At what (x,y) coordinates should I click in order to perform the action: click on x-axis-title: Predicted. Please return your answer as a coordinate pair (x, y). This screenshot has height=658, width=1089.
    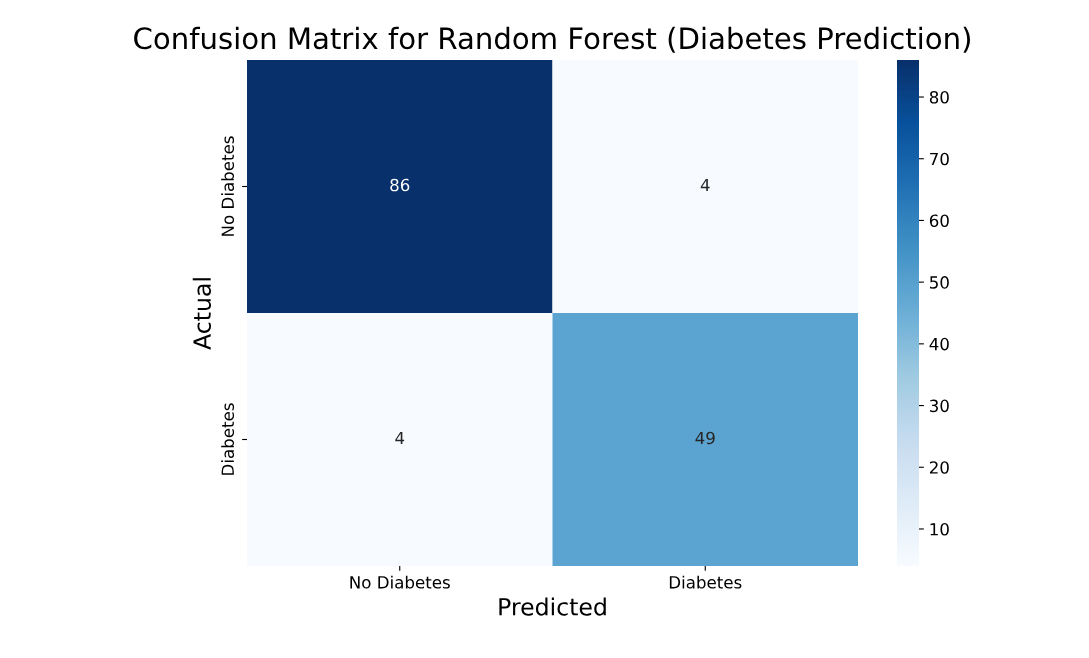
    Looking at the image, I should click on (552, 606).